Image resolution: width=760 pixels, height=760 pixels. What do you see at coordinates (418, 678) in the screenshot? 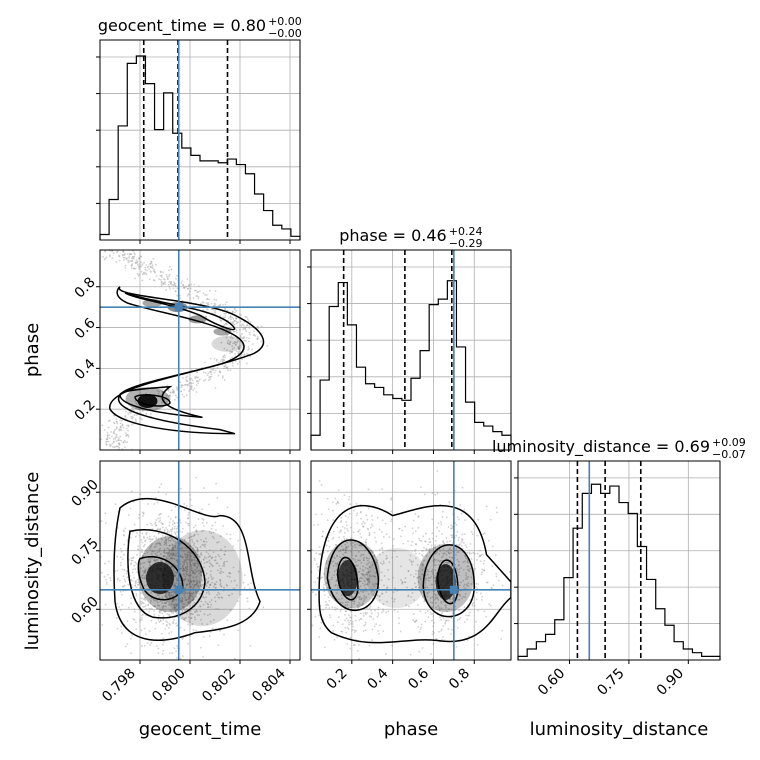
I see `x-tick-label: 0.6` at bounding box center [418, 678].